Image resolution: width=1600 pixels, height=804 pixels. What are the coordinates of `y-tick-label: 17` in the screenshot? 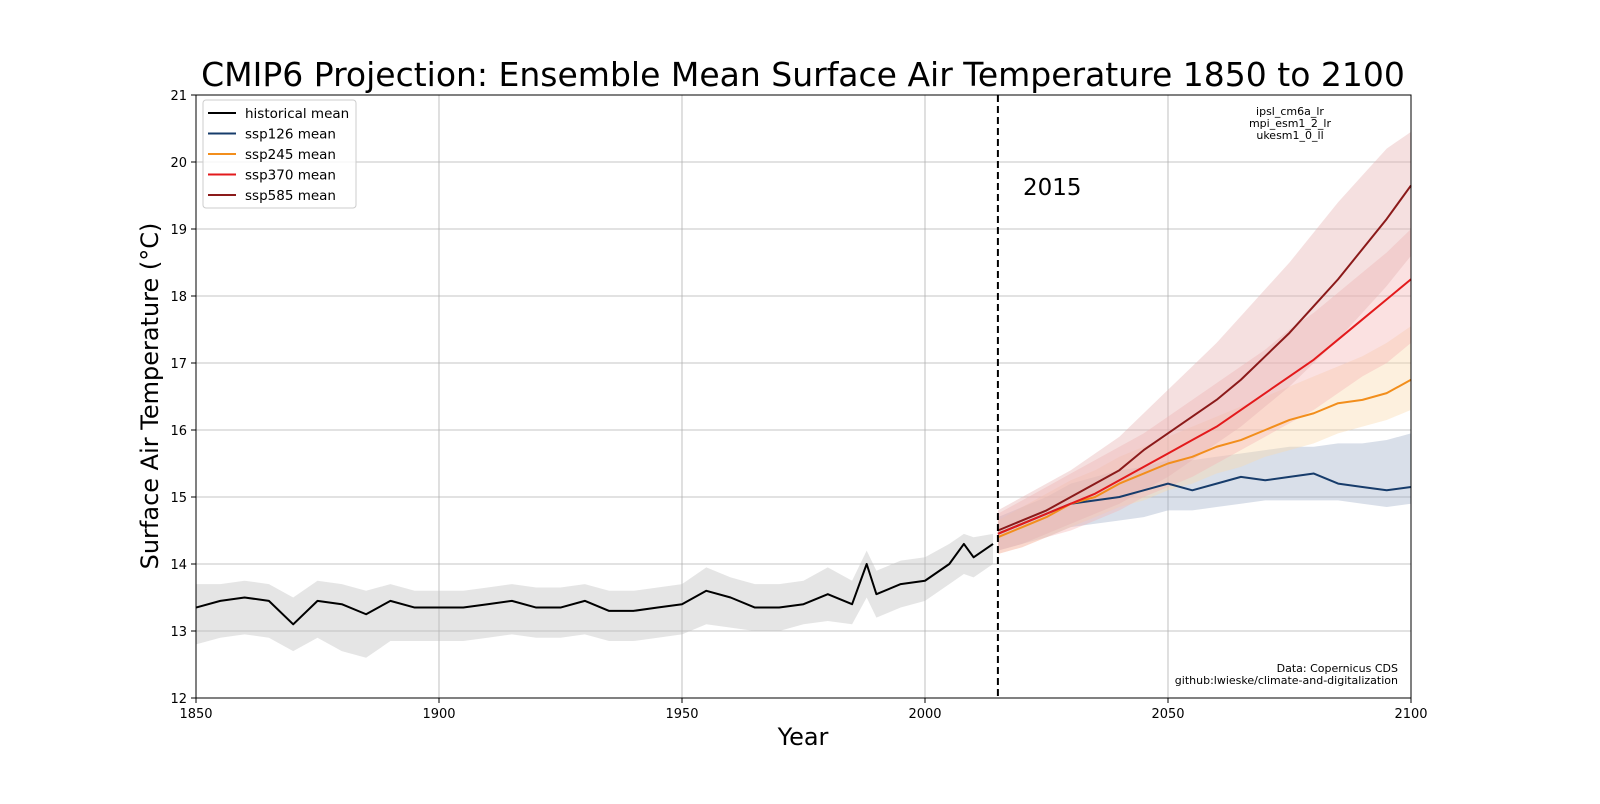 It's located at (178, 364).